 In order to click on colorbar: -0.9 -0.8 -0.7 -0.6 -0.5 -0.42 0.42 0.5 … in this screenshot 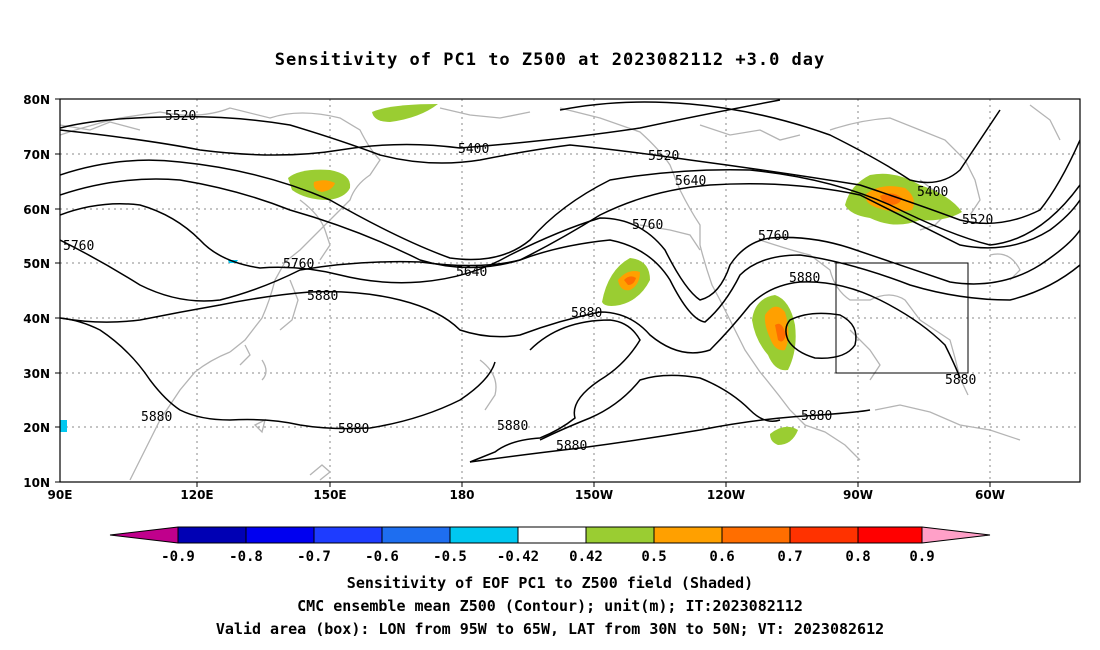, I will do `click(550, 545)`.